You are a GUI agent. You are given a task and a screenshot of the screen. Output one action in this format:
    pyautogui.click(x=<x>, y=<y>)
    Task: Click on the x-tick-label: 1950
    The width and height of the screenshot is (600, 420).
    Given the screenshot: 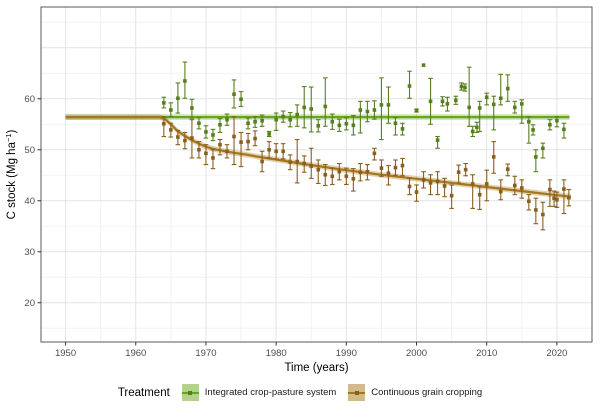 What is the action you would take?
    pyautogui.click(x=65, y=353)
    